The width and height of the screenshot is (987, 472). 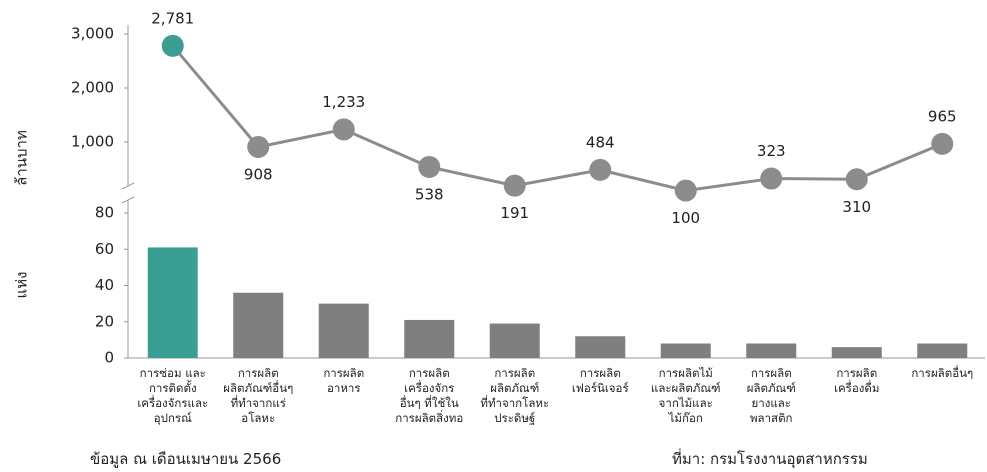 I want to click on data-label: 323, so click(x=771, y=151).